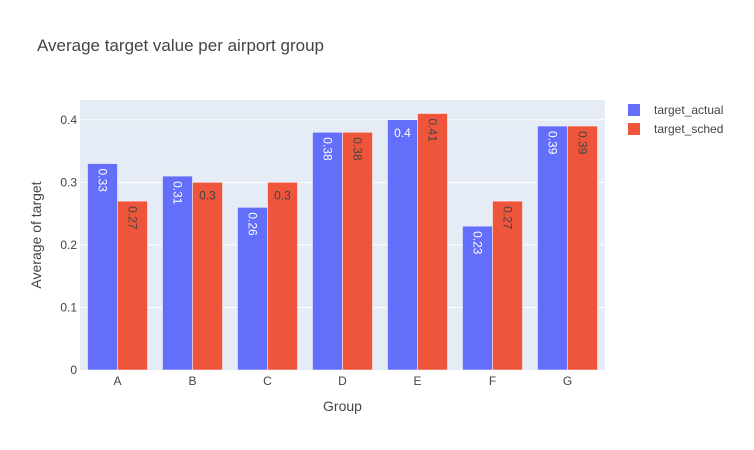 The image size is (754, 450). What do you see at coordinates (73, 370) in the screenshot?
I see `y-tick-label: 0` at bounding box center [73, 370].